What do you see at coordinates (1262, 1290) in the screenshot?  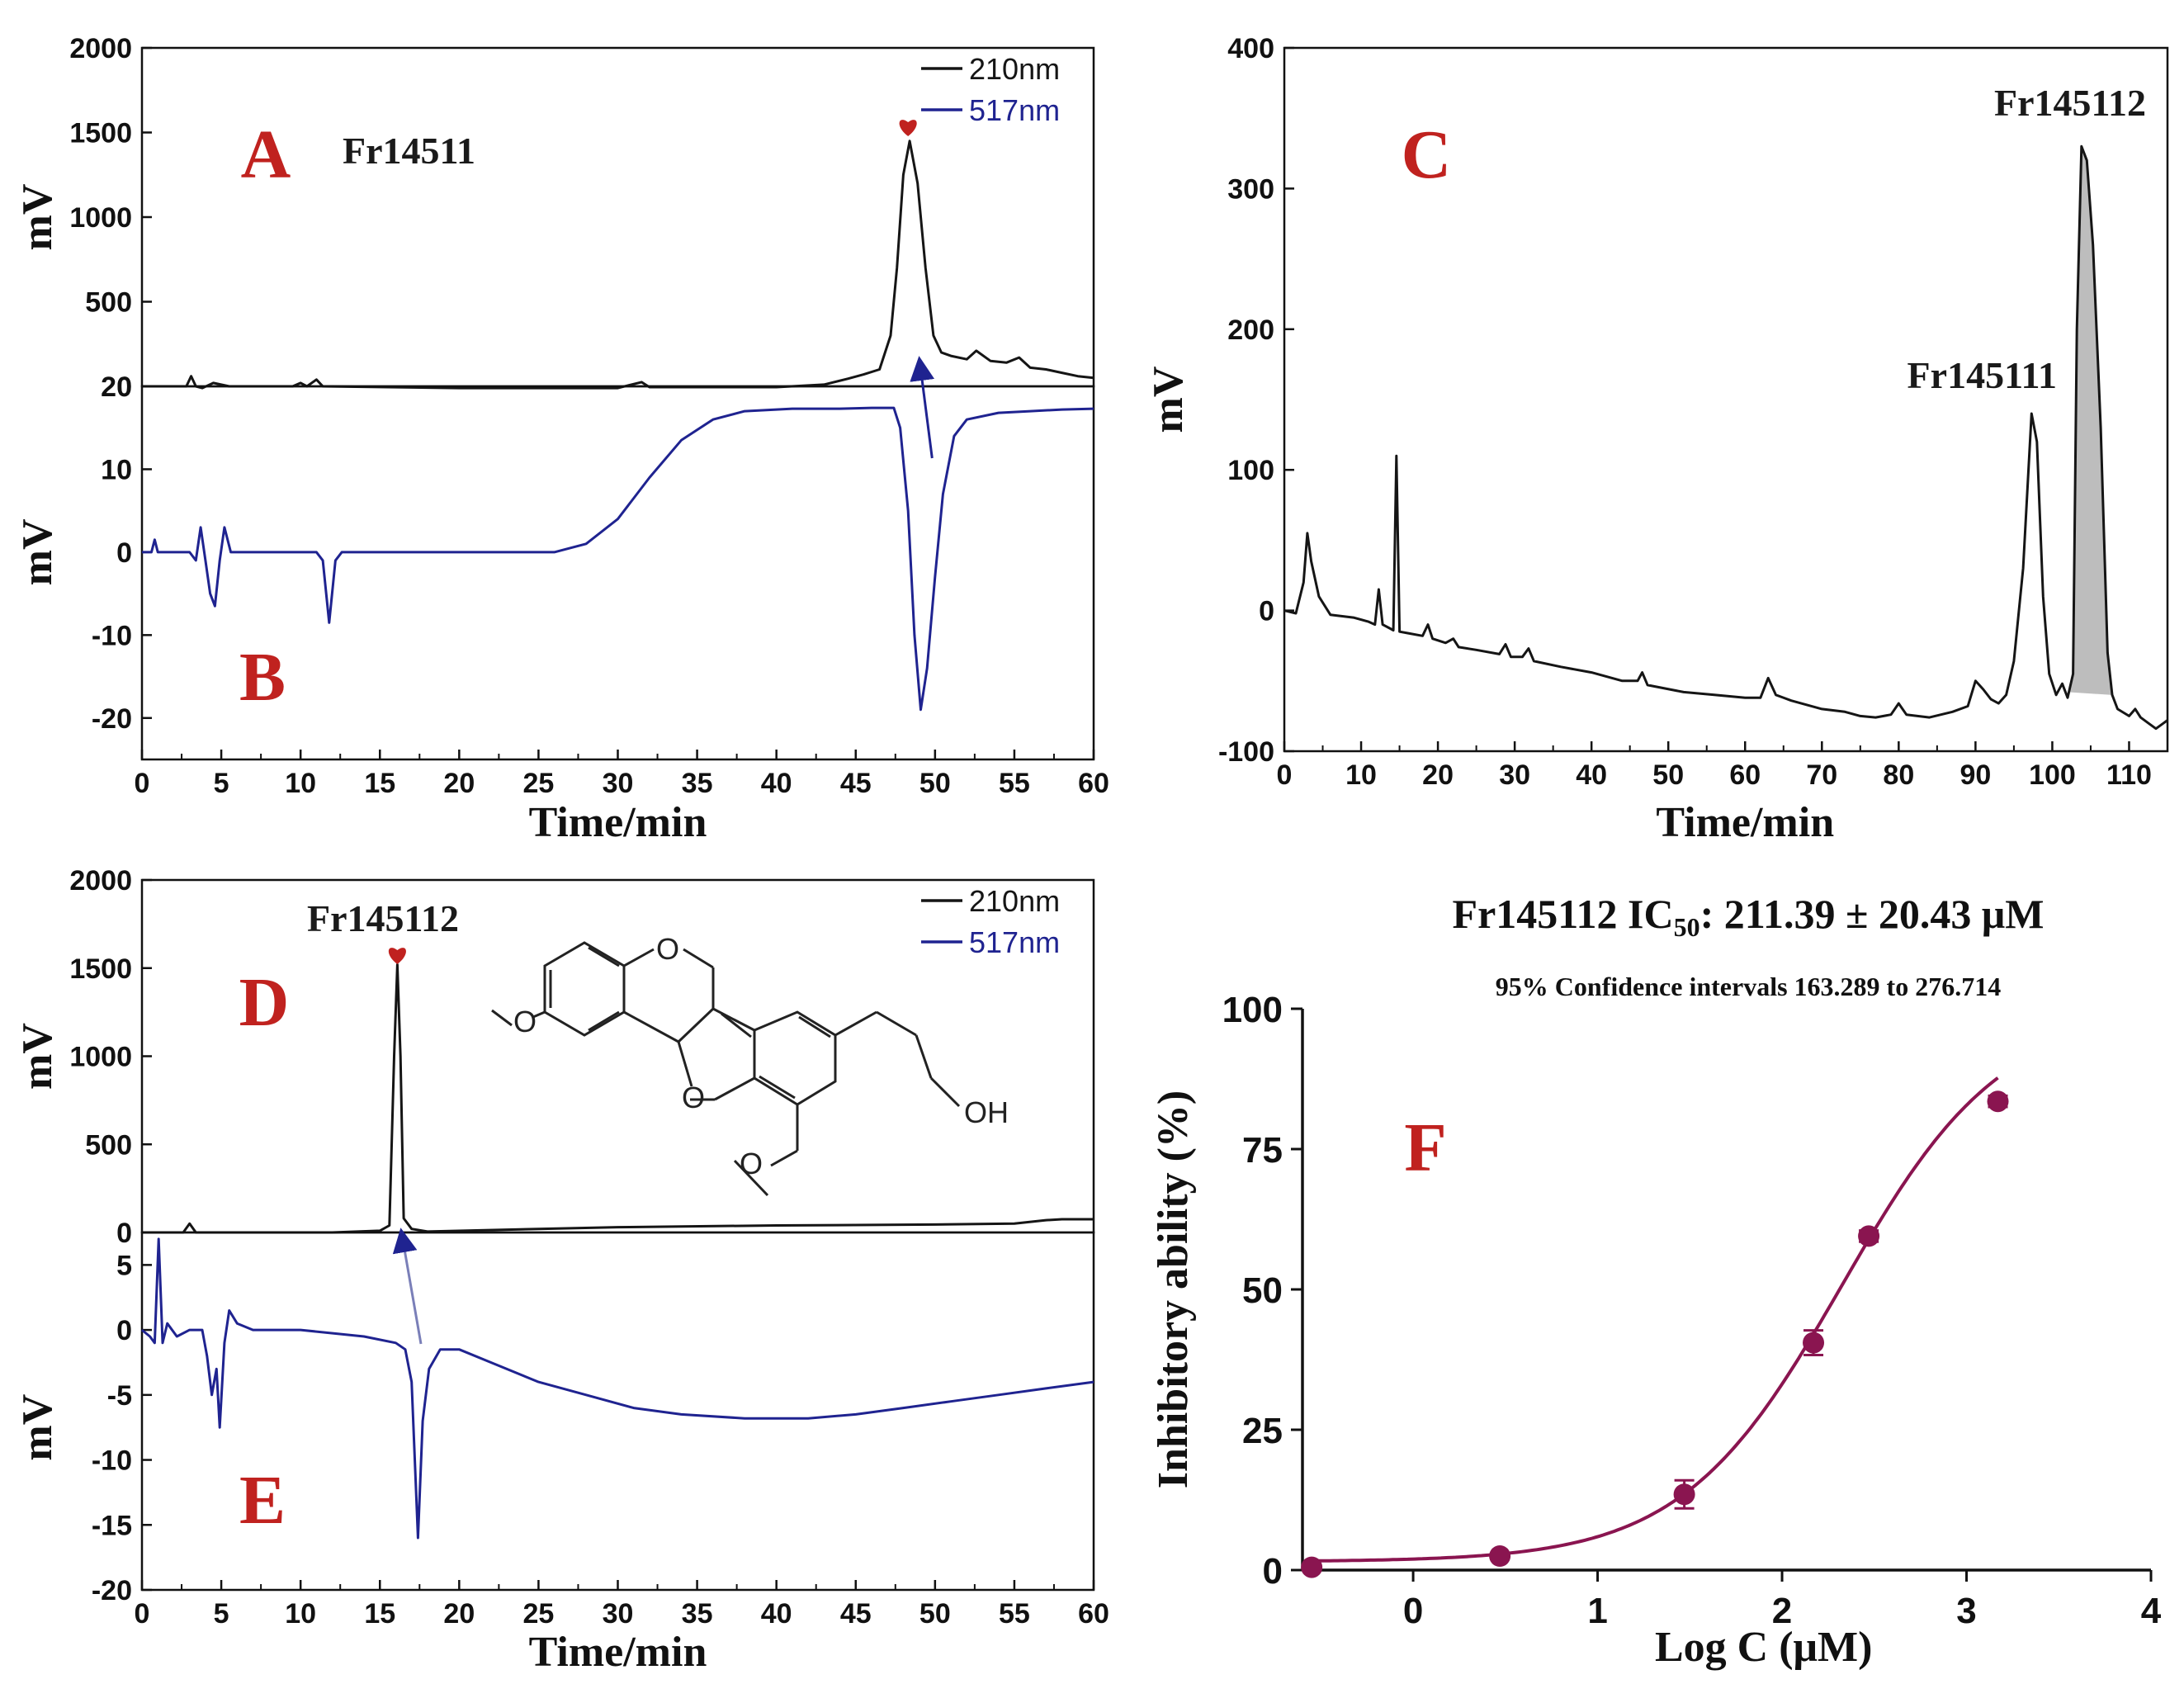 I see `panel-f-ytick-label: 50` at bounding box center [1262, 1290].